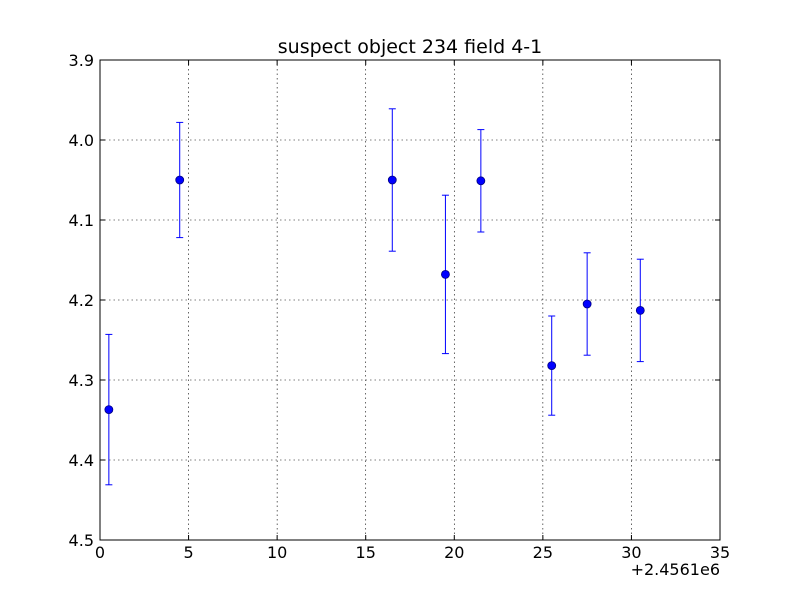 This screenshot has width=800, height=600. I want to click on x-tick-label: 30, so click(631, 552).